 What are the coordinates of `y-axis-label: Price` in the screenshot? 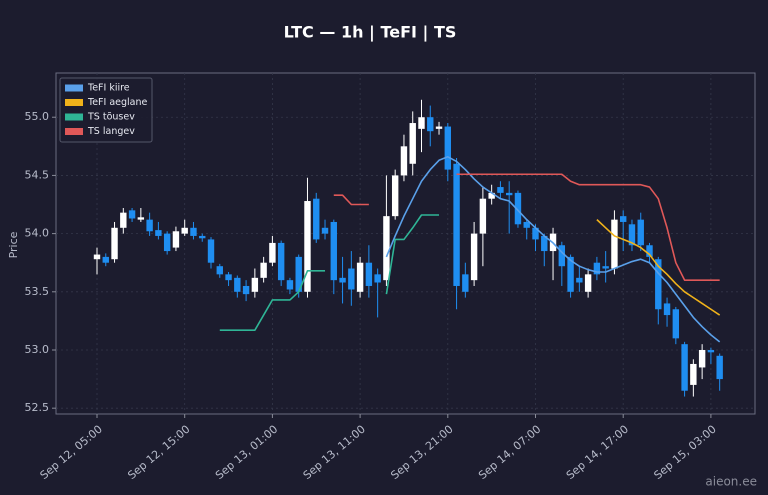 It's located at (13, 244).